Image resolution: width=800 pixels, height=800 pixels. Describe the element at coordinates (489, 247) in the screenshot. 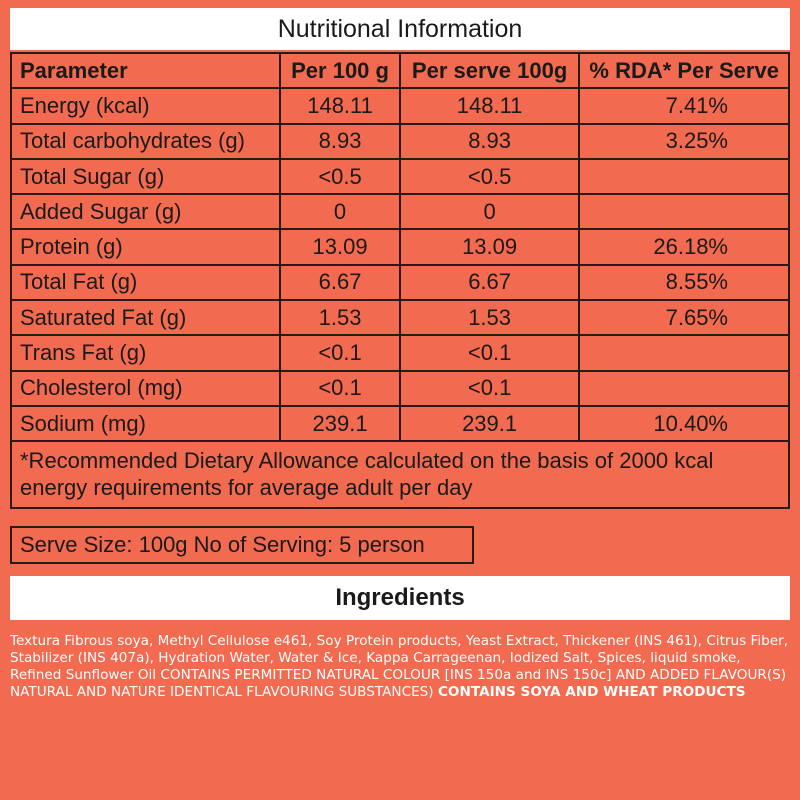

I see `cell-per-serve: 13.09` at that location.